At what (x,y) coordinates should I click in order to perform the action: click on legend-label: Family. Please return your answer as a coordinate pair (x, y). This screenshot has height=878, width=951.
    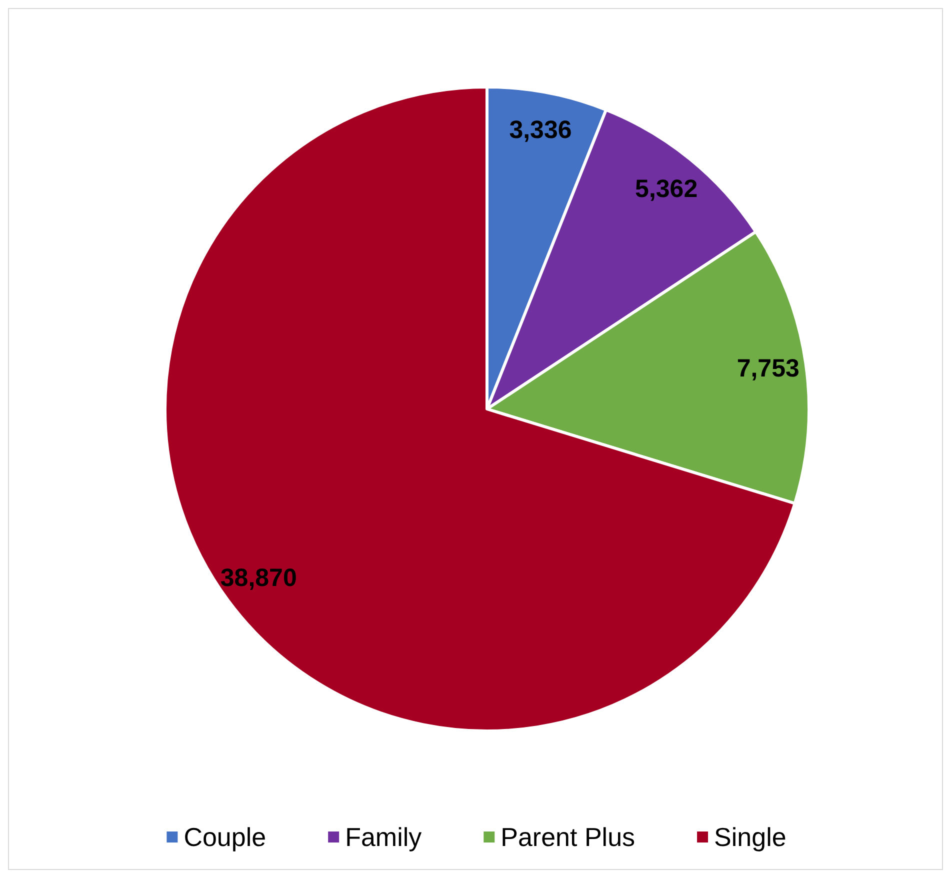
    Looking at the image, I should click on (383, 837).